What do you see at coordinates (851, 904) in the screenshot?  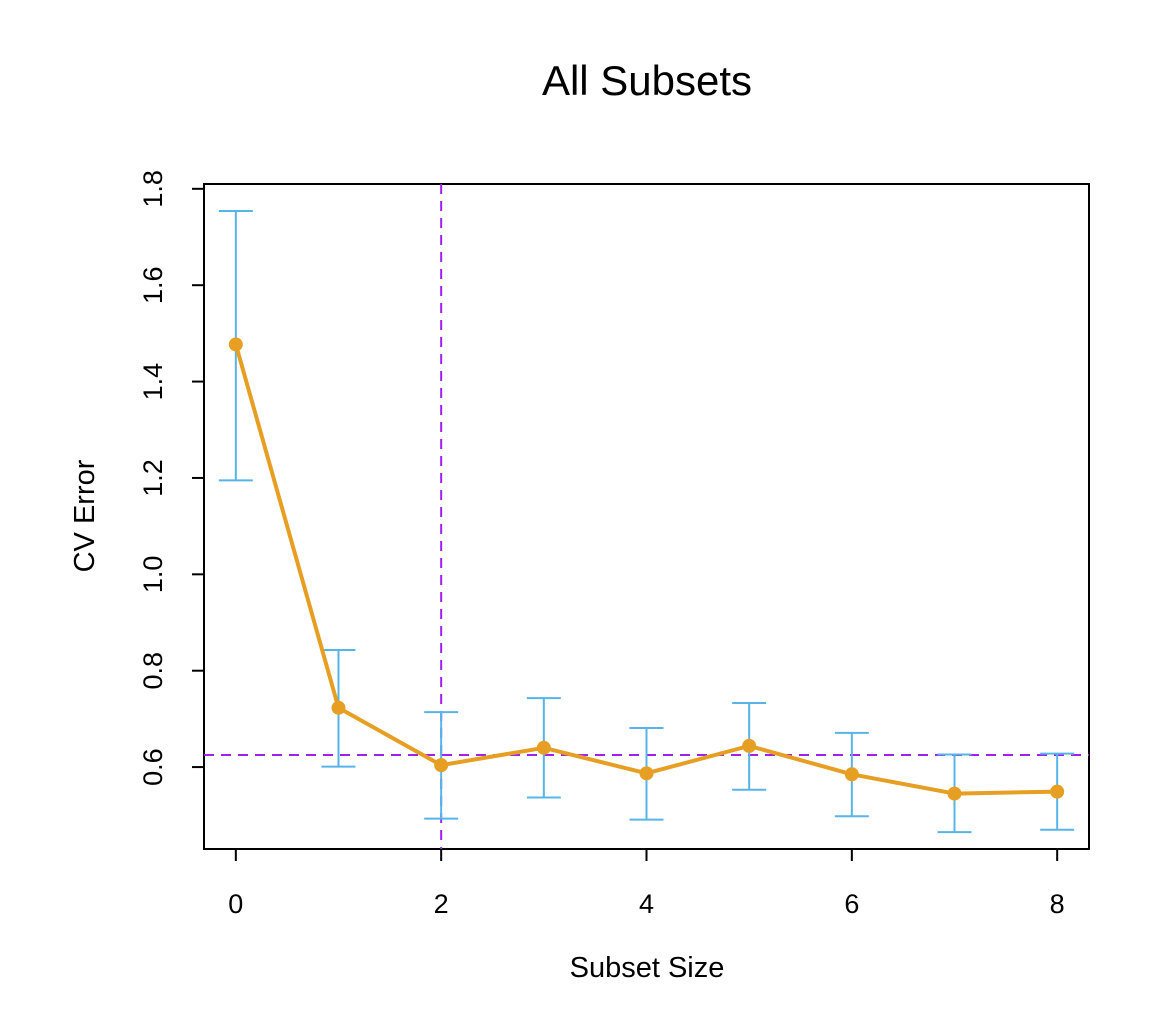 I see `x-tick-label: 6` at bounding box center [851, 904].